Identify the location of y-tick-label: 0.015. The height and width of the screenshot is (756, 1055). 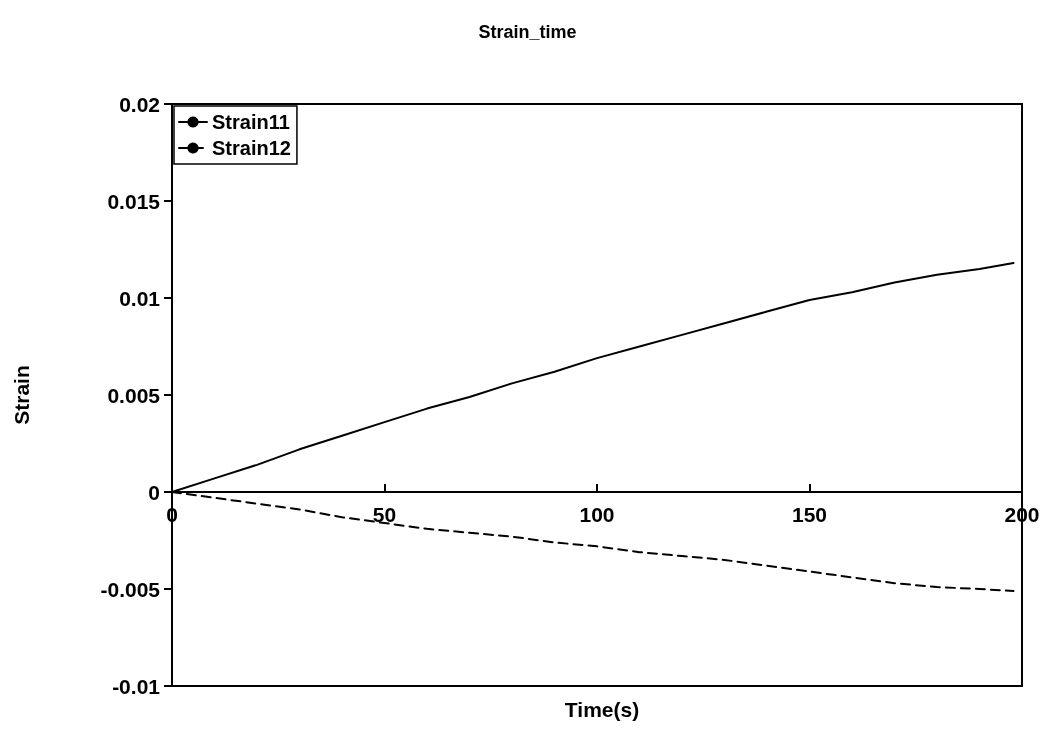
(134, 201).